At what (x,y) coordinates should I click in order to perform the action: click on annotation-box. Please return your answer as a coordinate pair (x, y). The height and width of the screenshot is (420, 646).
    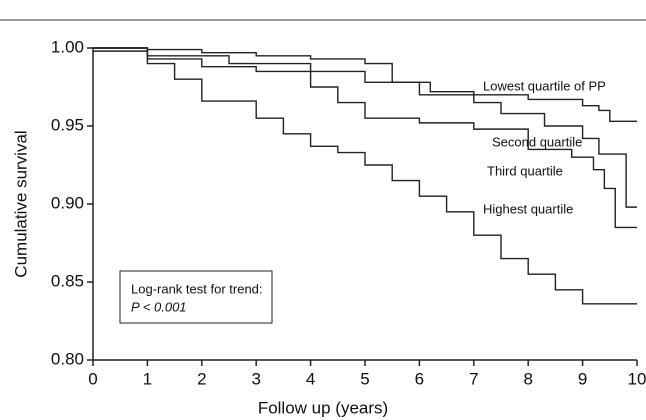
    Looking at the image, I should click on (196, 297).